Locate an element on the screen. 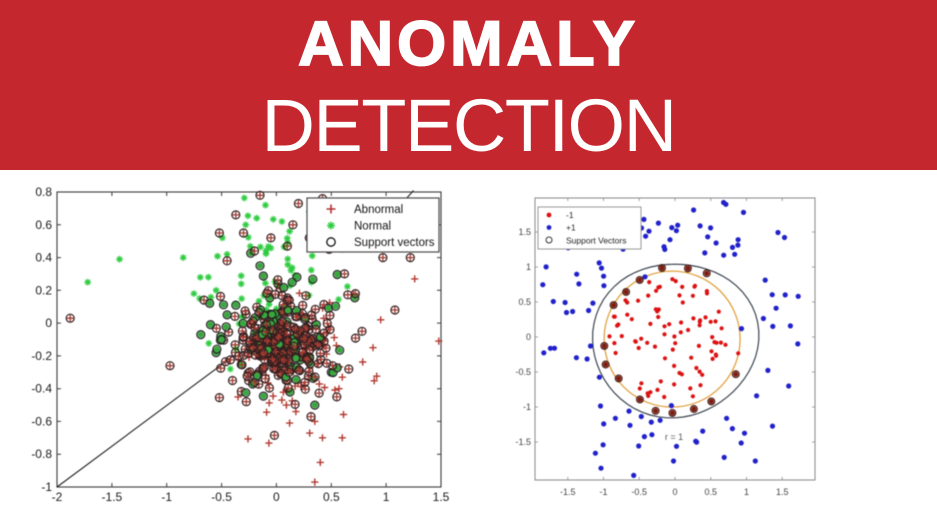 The width and height of the screenshot is (937, 528). svg-text: Support vectors is located at coordinates (394, 243).